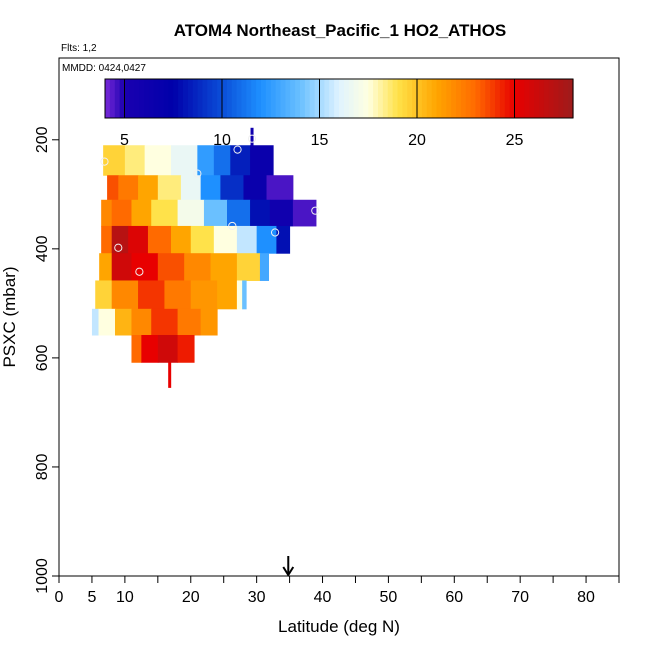 The width and height of the screenshot is (650, 650). I want to click on colorbar-tick-label: 25, so click(515, 140).